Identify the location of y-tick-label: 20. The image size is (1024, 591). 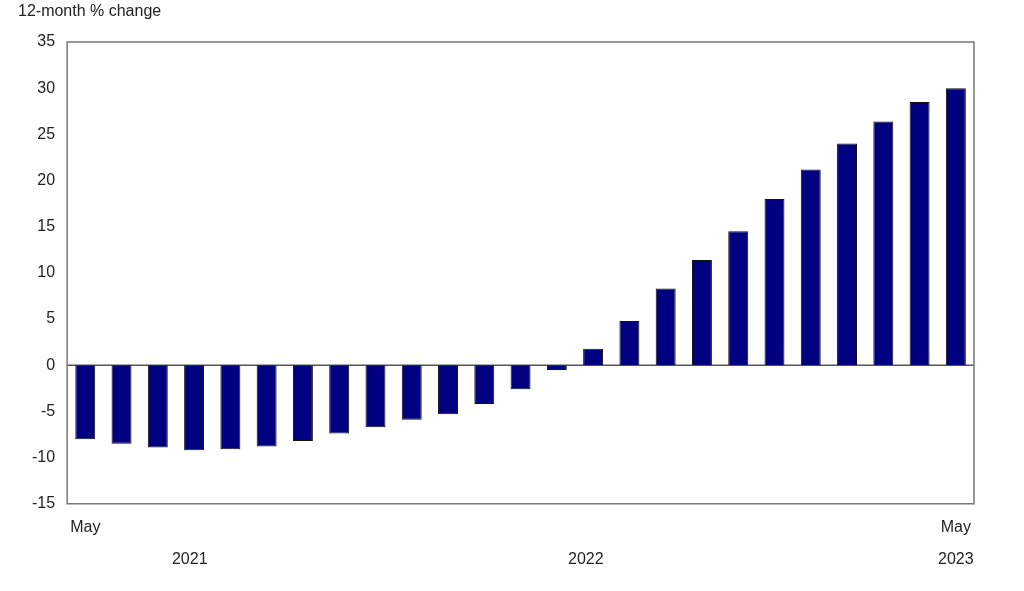
(46, 179).